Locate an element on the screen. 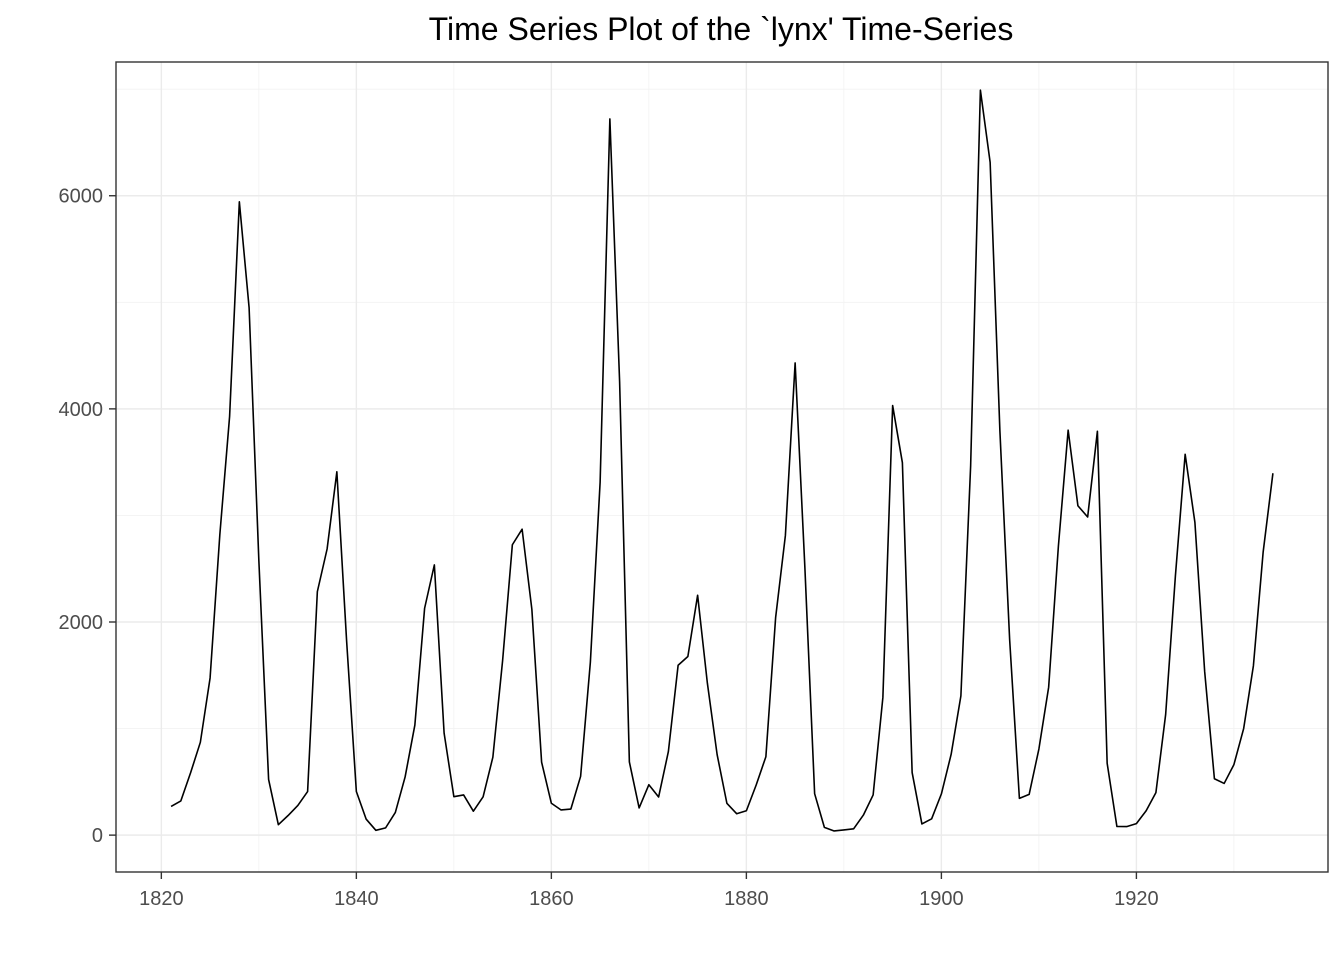 The image size is (1344, 960). x-tick-label: 1880 is located at coordinates (746, 899).